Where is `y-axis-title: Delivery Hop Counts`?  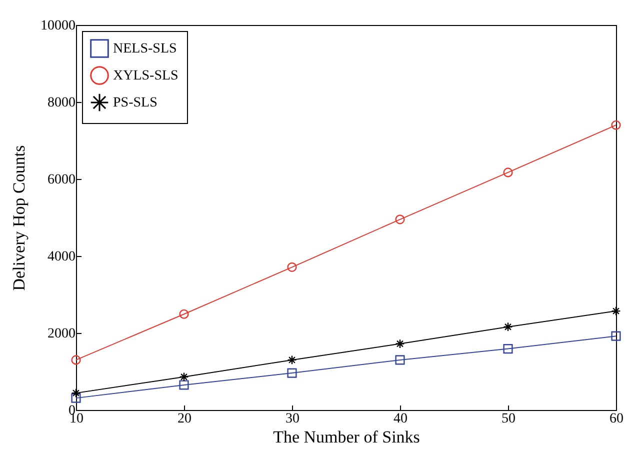
y-axis-title: Delivery Hop Counts is located at coordinates (19, 218).